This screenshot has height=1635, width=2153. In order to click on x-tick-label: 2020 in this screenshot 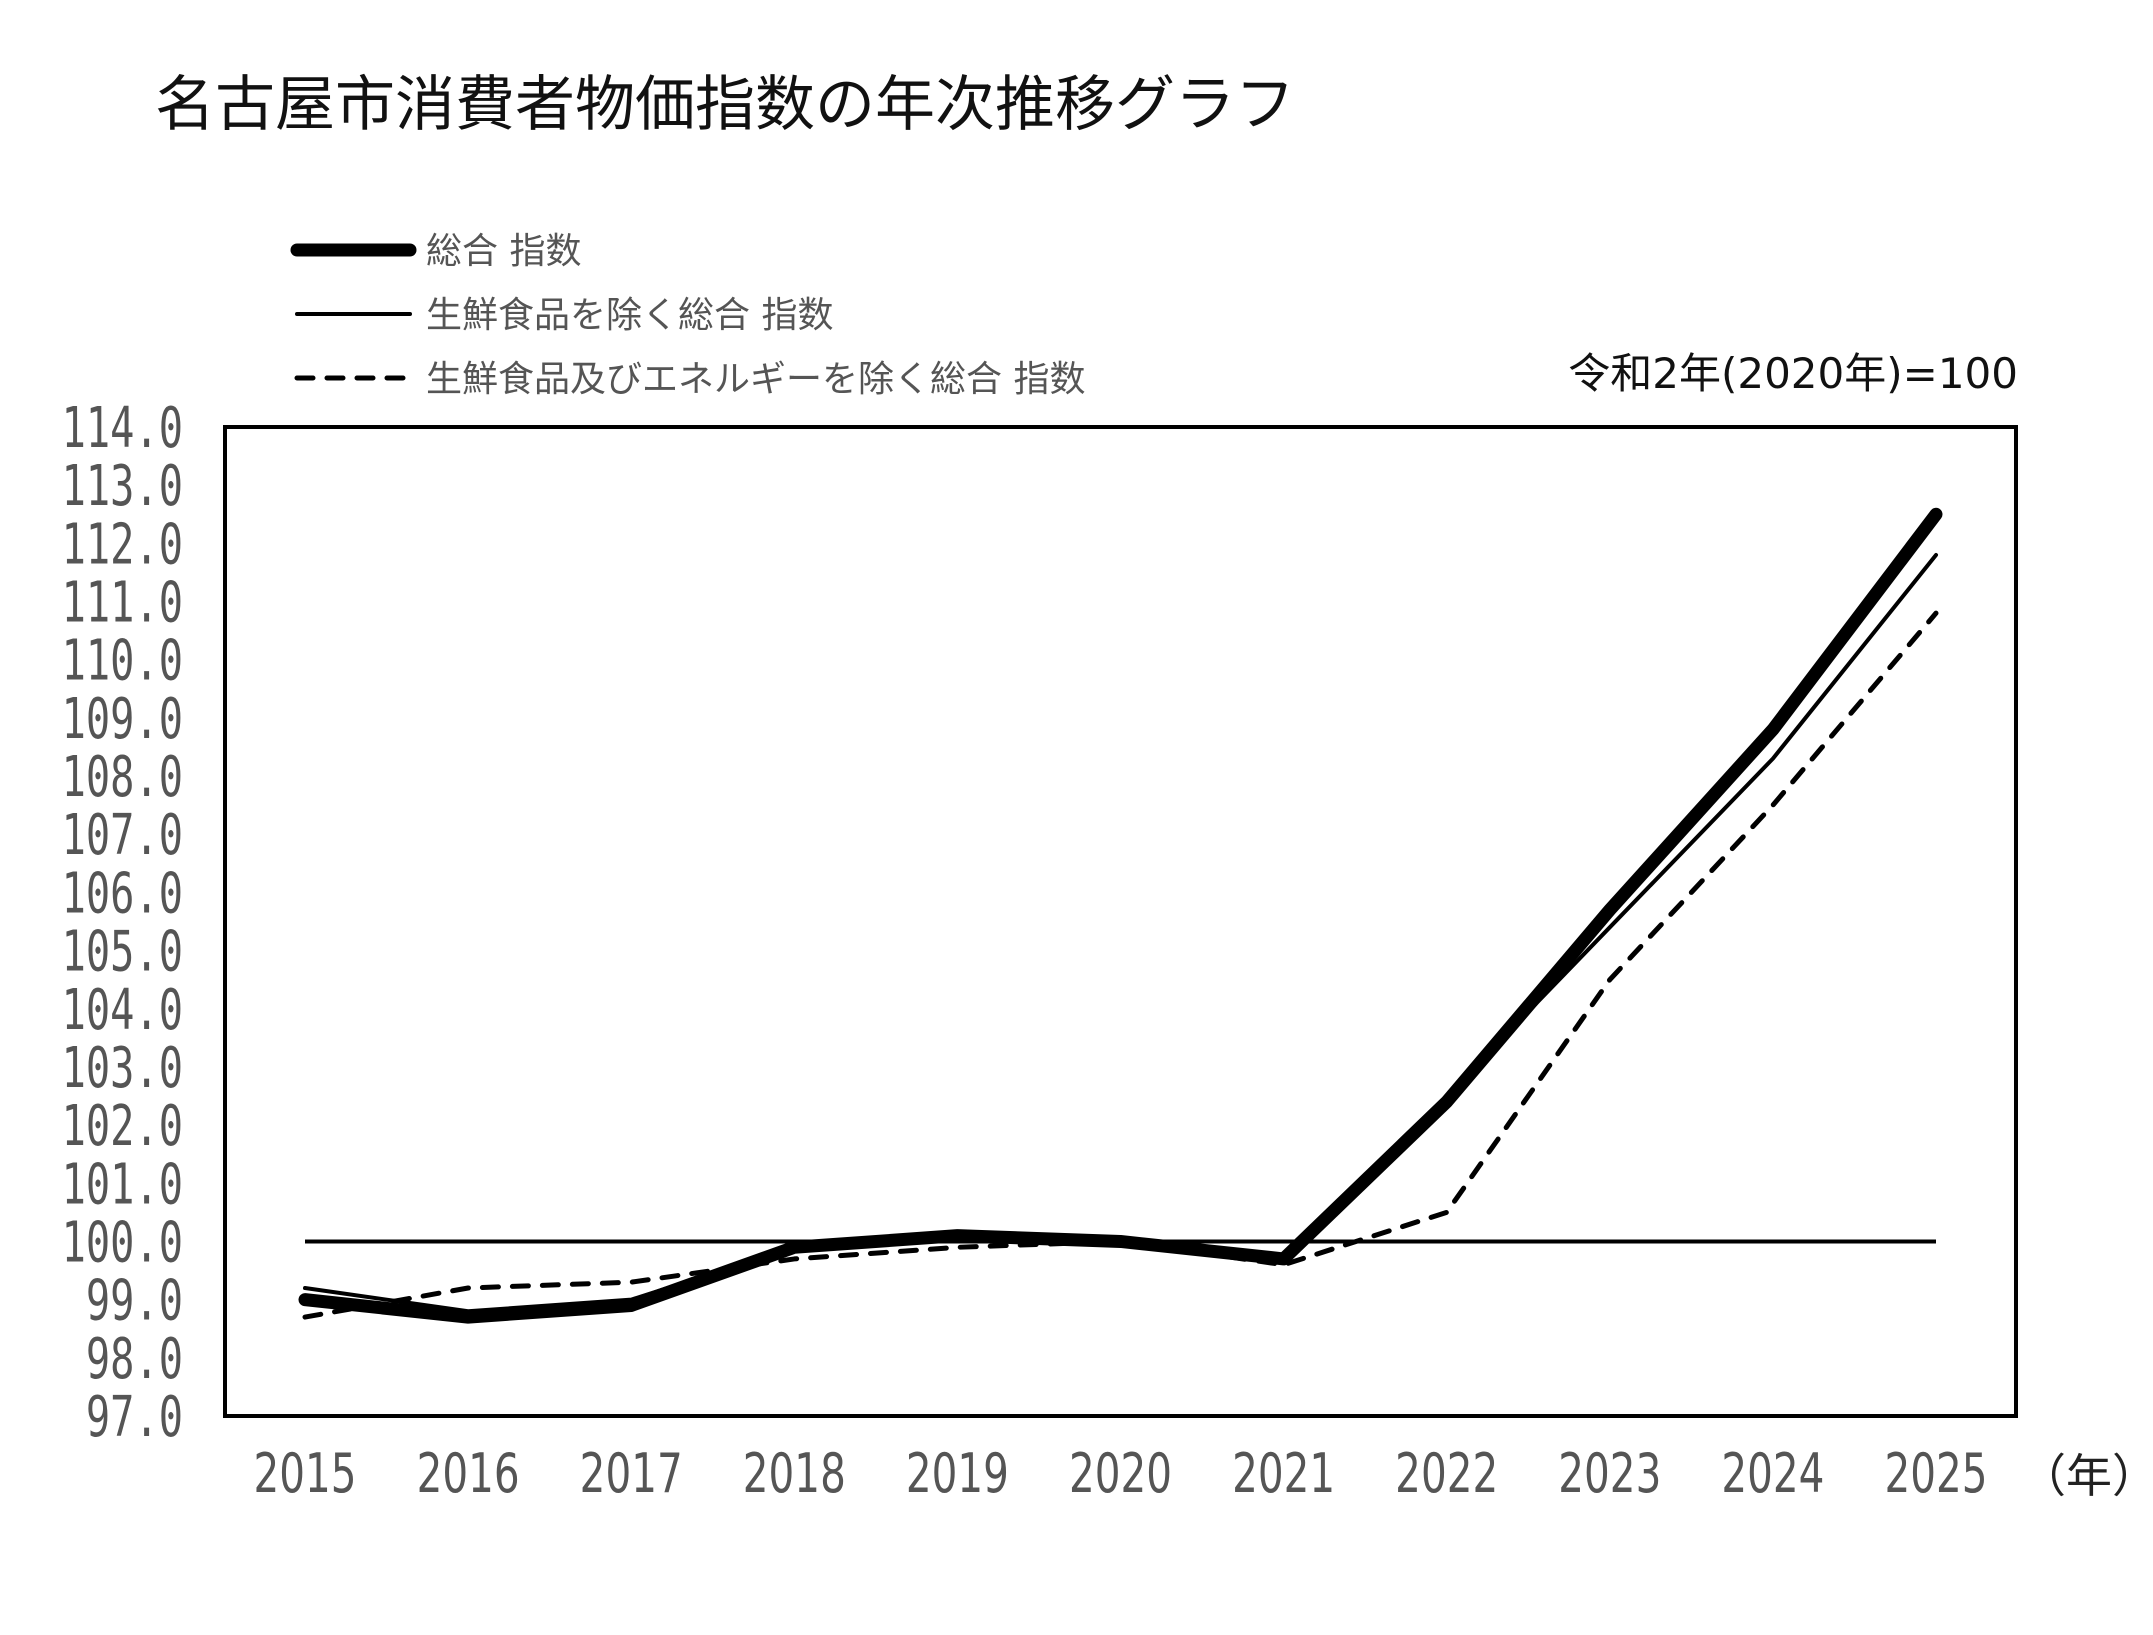, I will do `click(1120, 1474)`.